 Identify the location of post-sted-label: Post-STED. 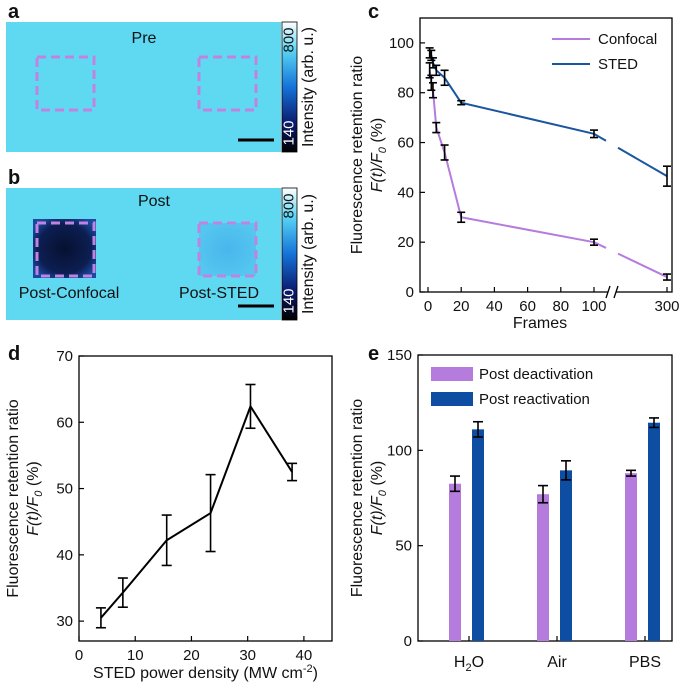
(219, 293).